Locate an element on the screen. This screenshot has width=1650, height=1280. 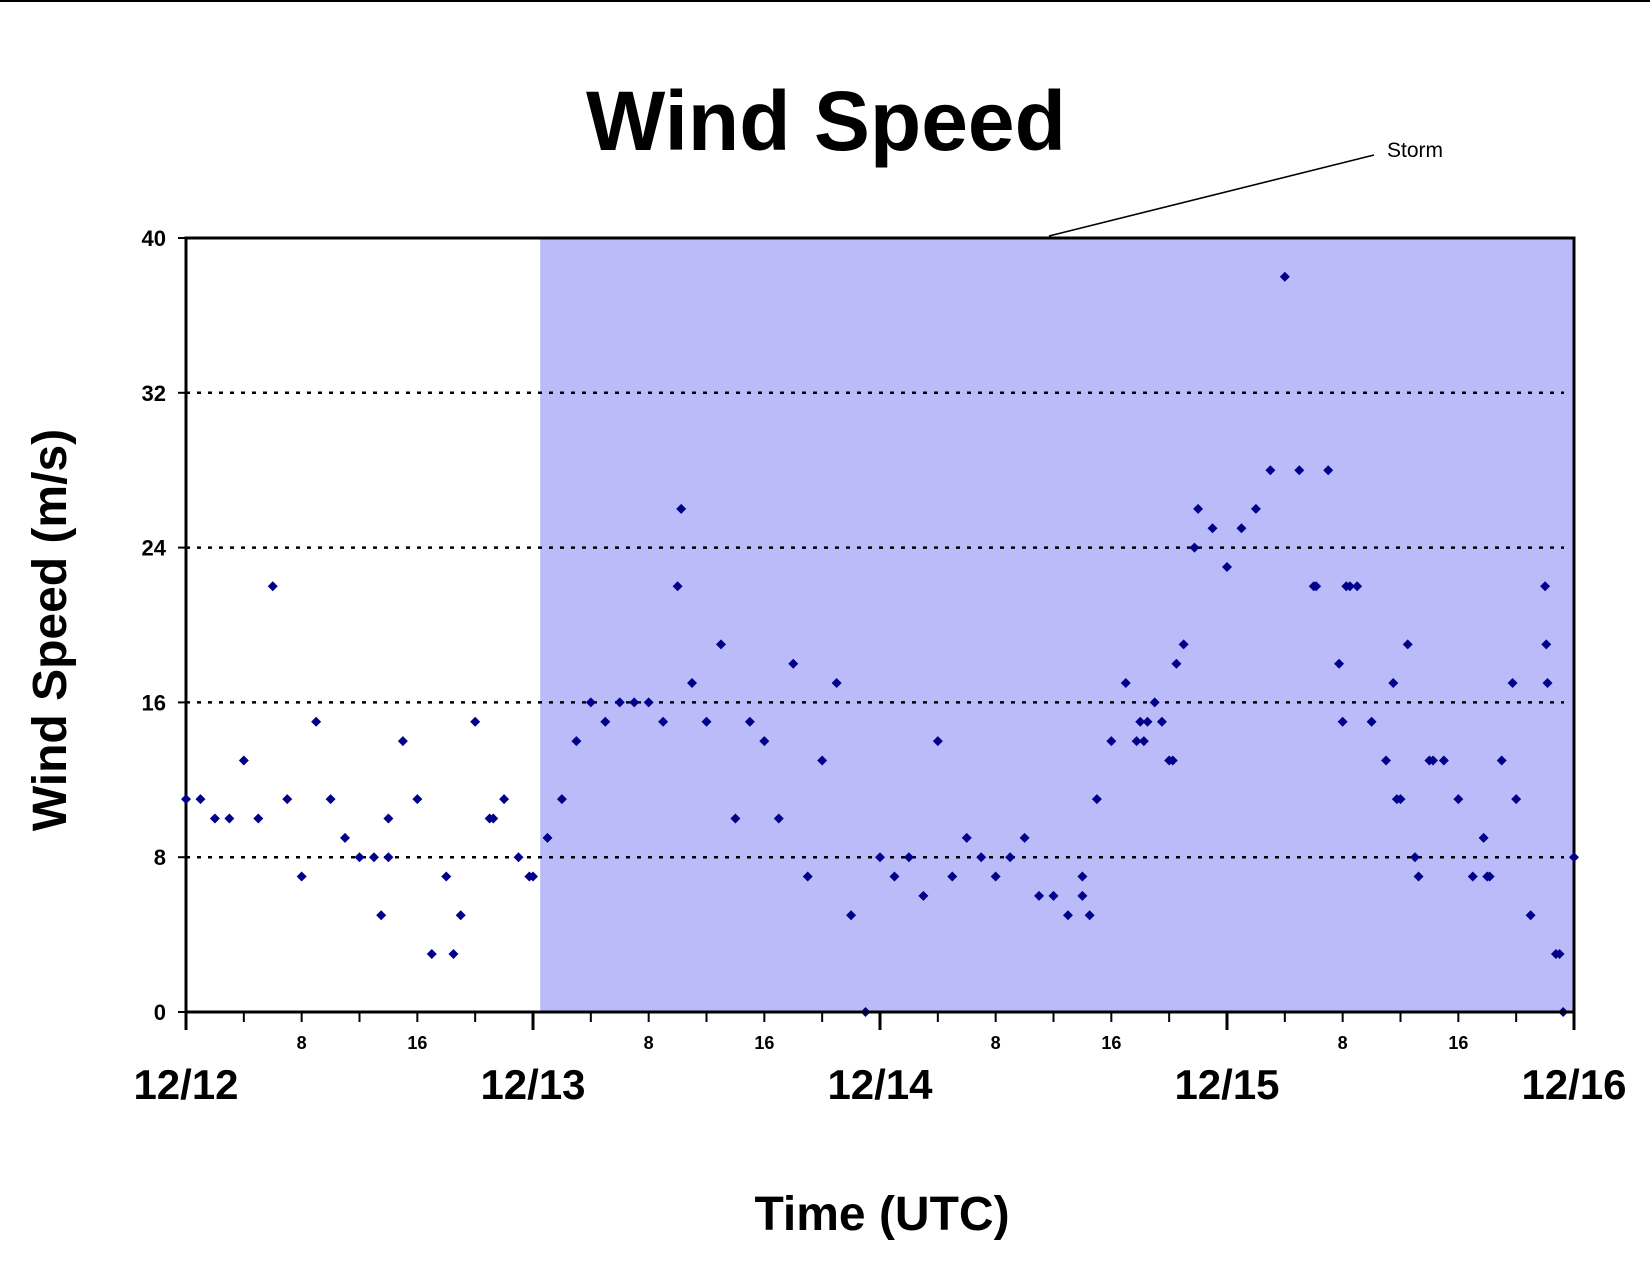
x-axis-title: Time (UTC) is located at coordinates (881, 1214).